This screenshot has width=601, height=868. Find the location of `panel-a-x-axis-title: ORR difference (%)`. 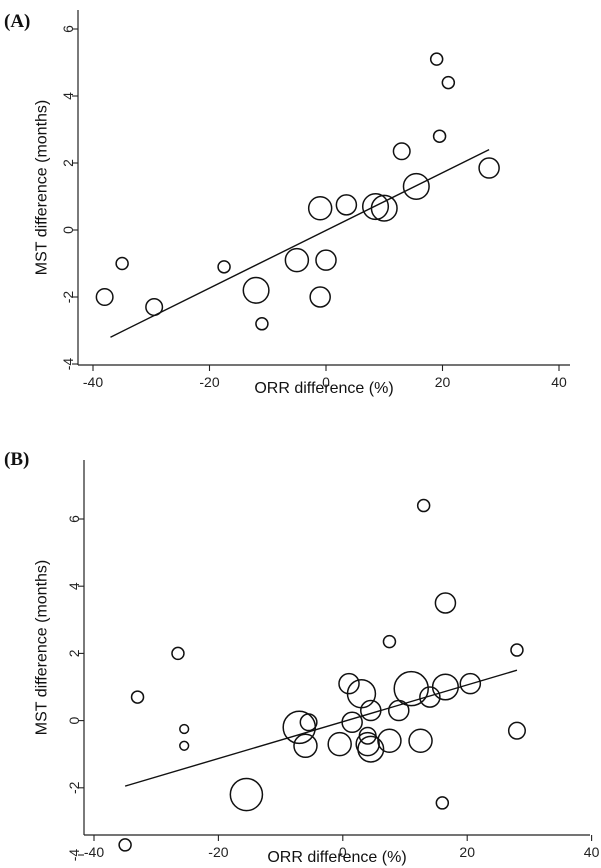

panel-a-x-axis-title: ORR difference (%) is located at coordinates (323, 388).